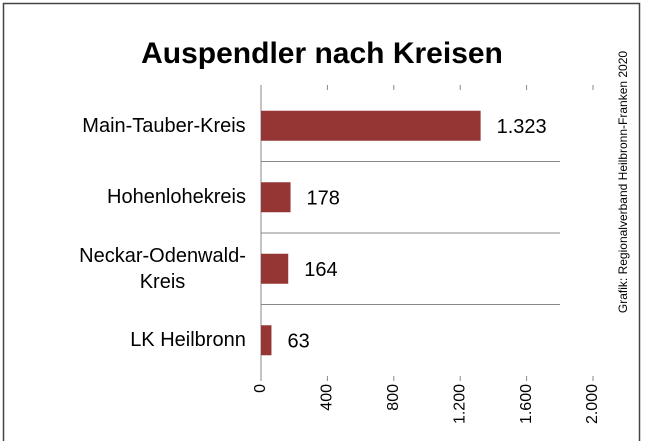 The width and height of the screenshot is (645, 441). Describe the element at coordinates (298, 342) in the screenshot. I see `value-label: 63` at that location.